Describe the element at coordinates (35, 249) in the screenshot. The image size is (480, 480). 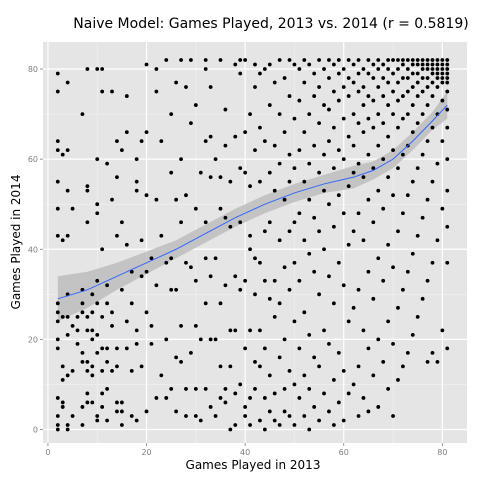
I see `y-axis: 0 20 40 60 80` at that location.